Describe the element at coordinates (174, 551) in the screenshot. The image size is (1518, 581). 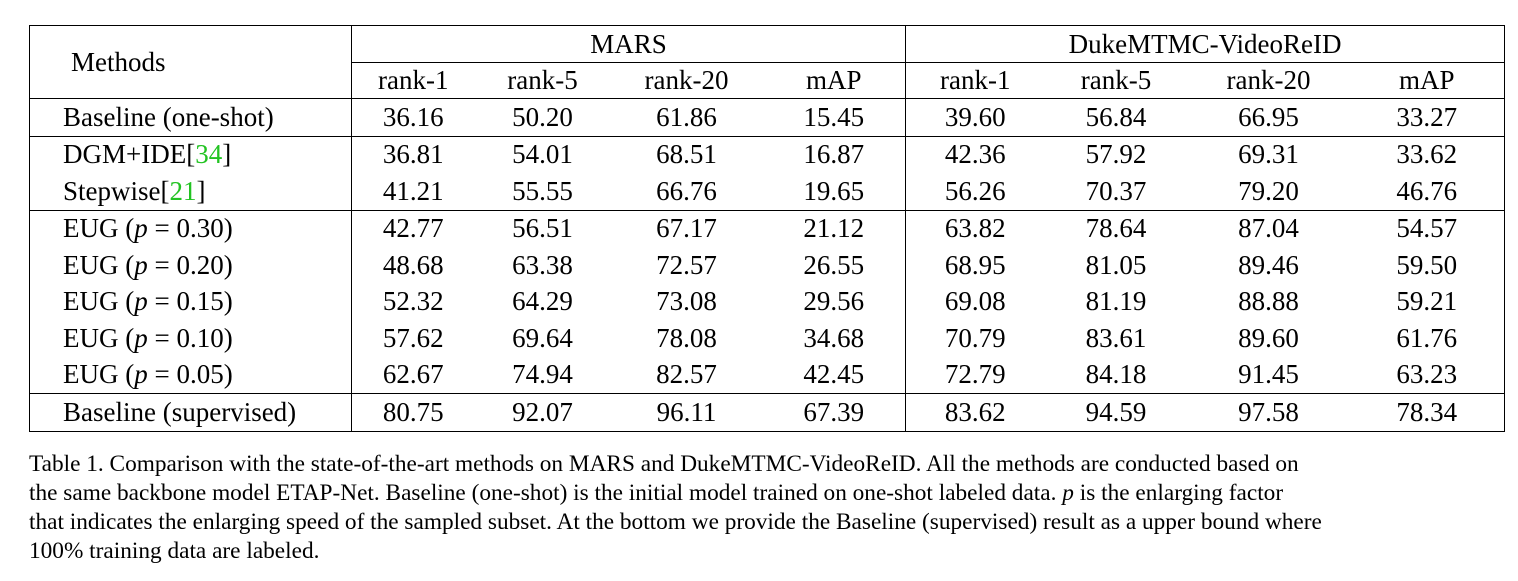
I see `caption-line: 100% training data are labeled.` at that location.